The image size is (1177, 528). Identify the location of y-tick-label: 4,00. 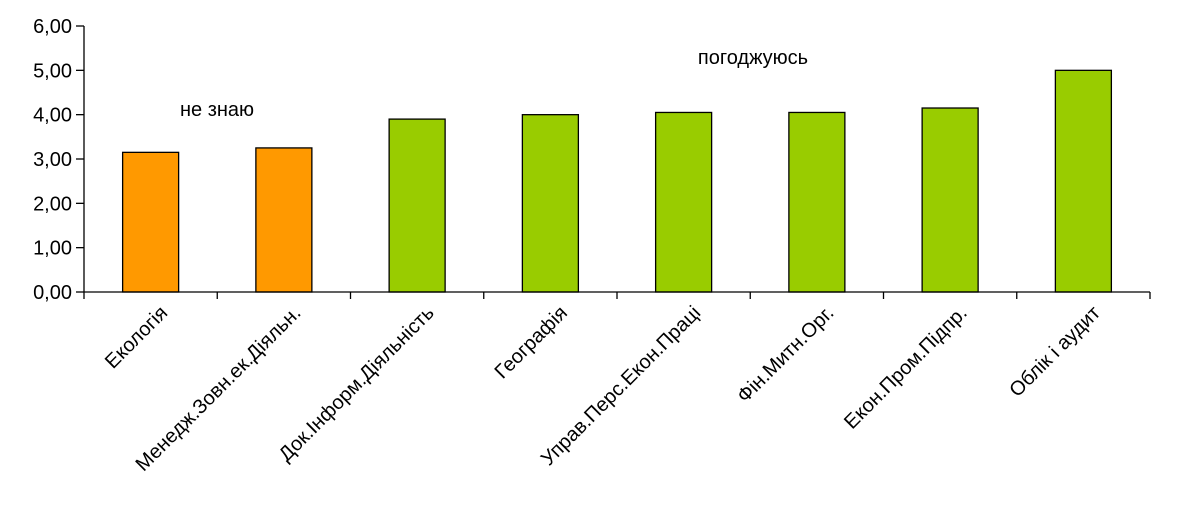
(52, 116).